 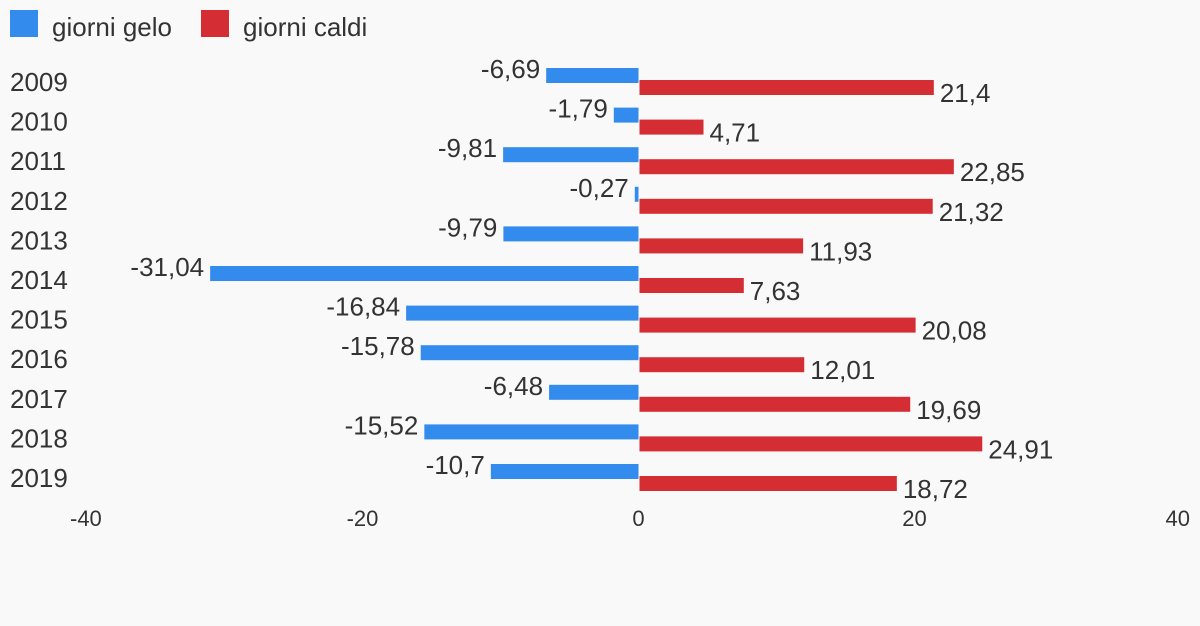 I want to click on value-label-giorni-gelo-2013: -9,79, so click(x=467, y=227).